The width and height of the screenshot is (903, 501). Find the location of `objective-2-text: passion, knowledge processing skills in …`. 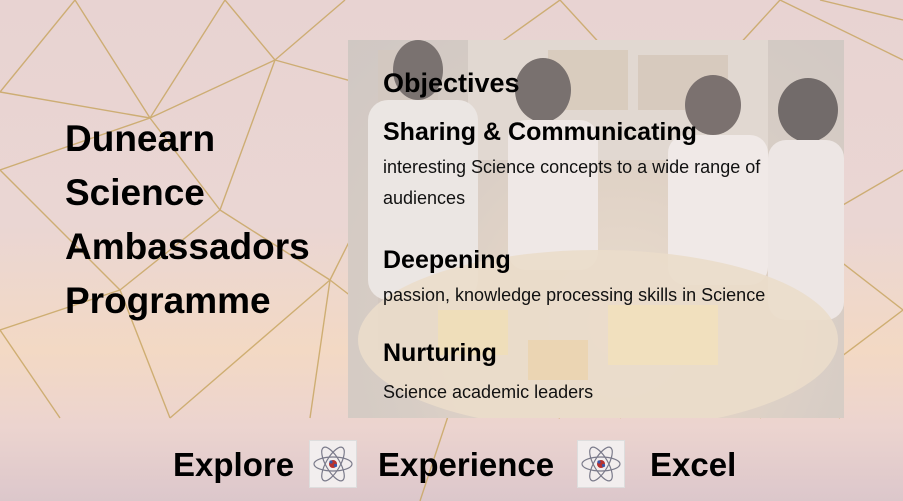

objective-2-text: passion, knowledge processing skills in … is located at coordinates (574, 295).